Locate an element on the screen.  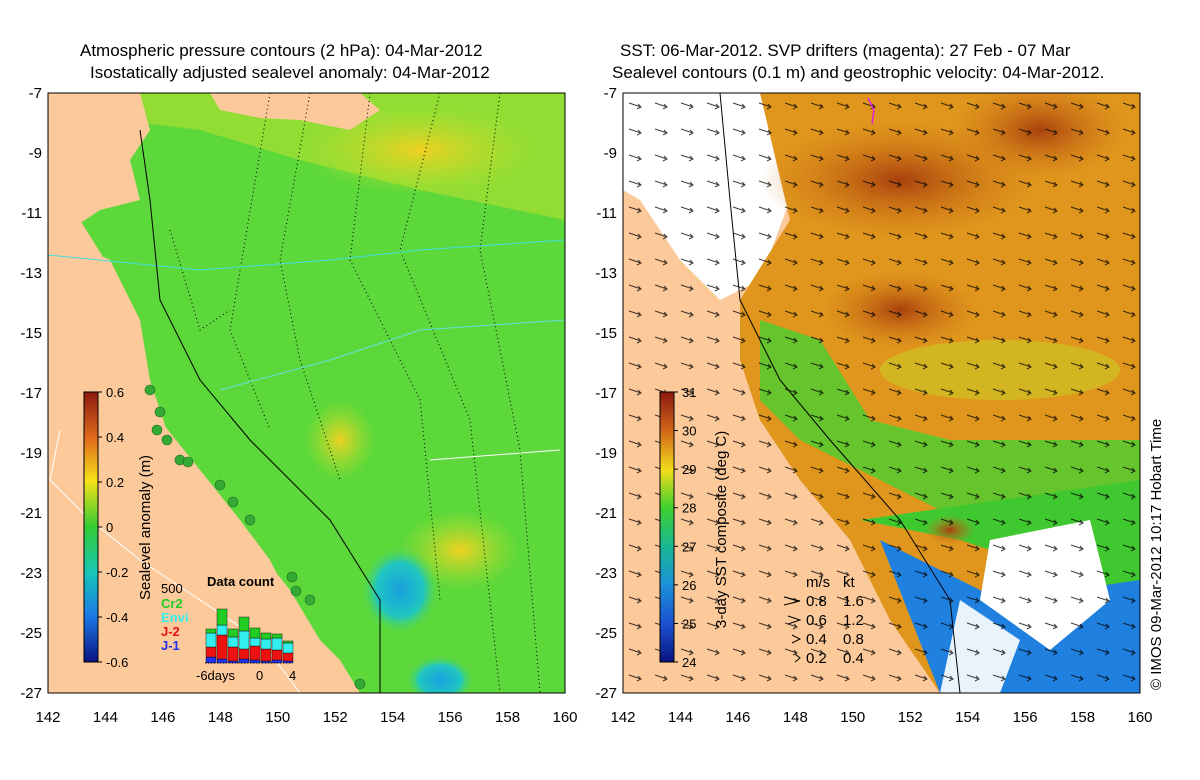
colorbar-tick-label: 0 is located at coordinates (109, 527).